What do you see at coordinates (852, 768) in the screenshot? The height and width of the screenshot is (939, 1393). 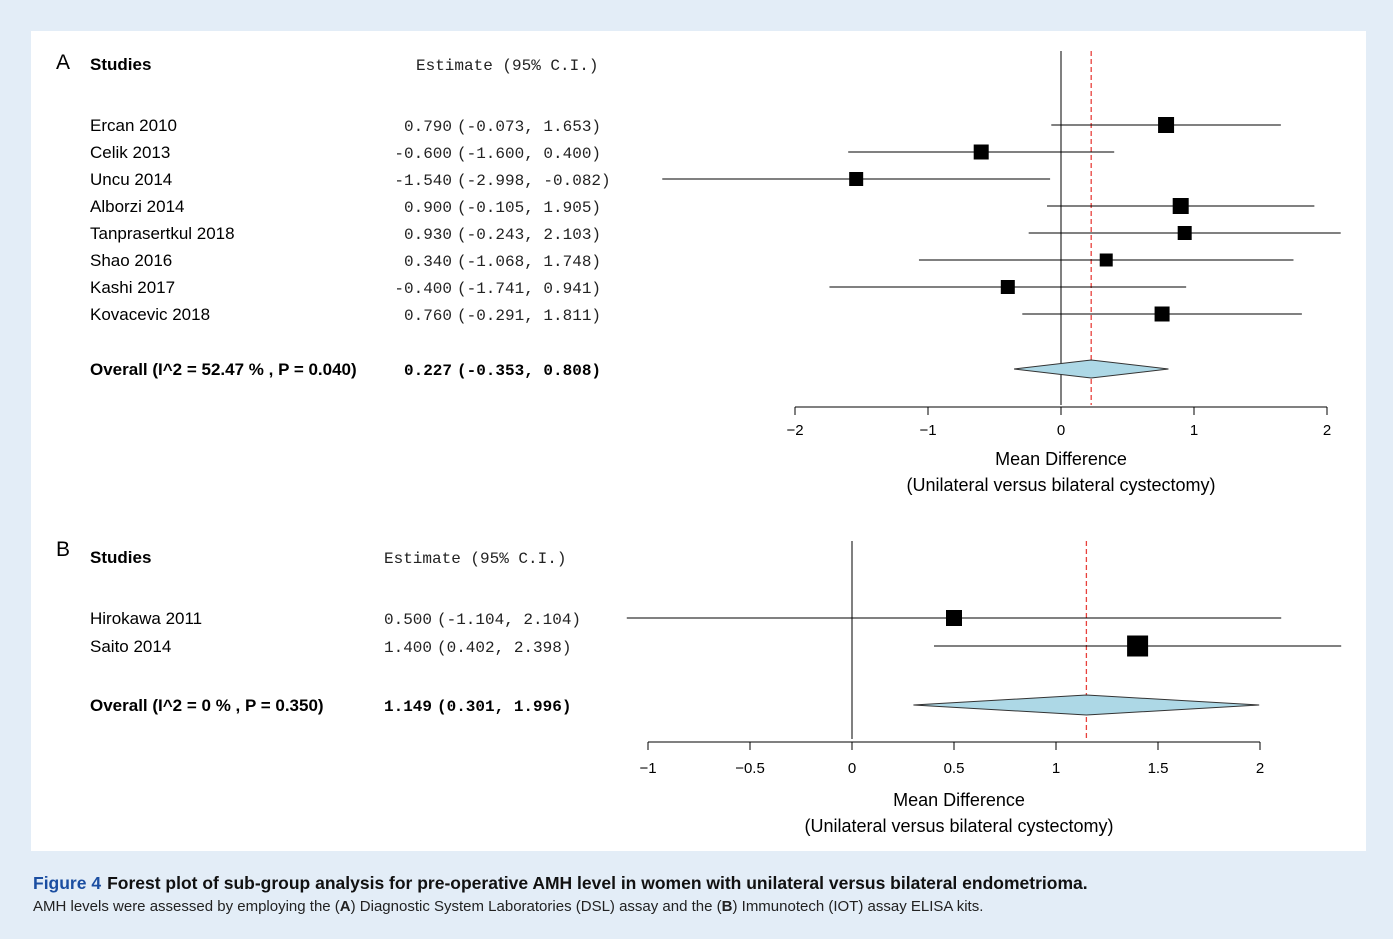 I see `panel-b-x-tick-label: 0` at bounding box center [852, 768].